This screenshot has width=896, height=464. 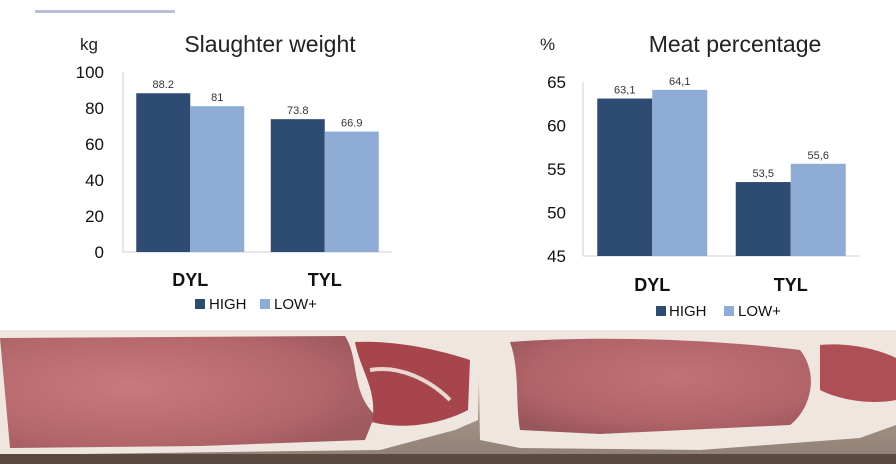 What do you see at coordinates (763, 174) in the screenshot?
I see `data-label: 53,5` at bounding box center [763, 174].